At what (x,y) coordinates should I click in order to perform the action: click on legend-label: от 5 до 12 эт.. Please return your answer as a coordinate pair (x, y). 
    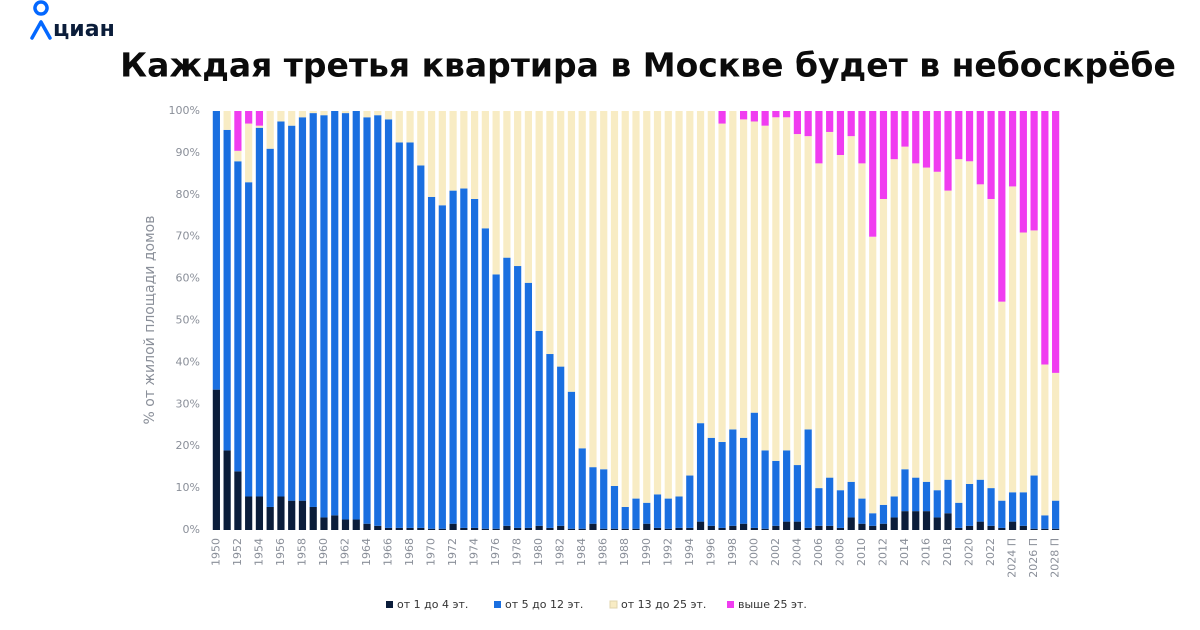
    Looking at the image, I should click on (544, 604).